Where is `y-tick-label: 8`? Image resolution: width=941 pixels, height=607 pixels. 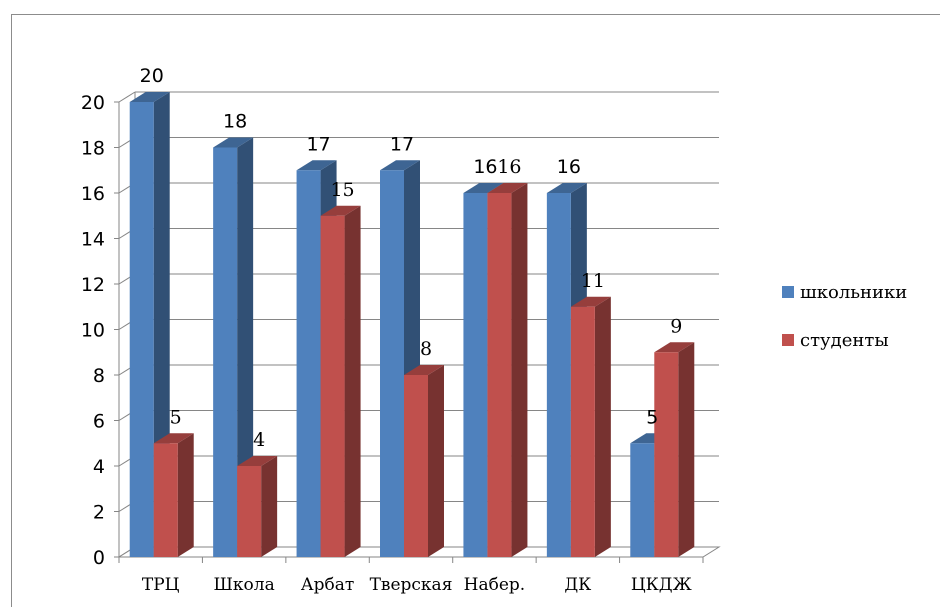 y-tick-label: 8 is located at coordinates (99, 376).